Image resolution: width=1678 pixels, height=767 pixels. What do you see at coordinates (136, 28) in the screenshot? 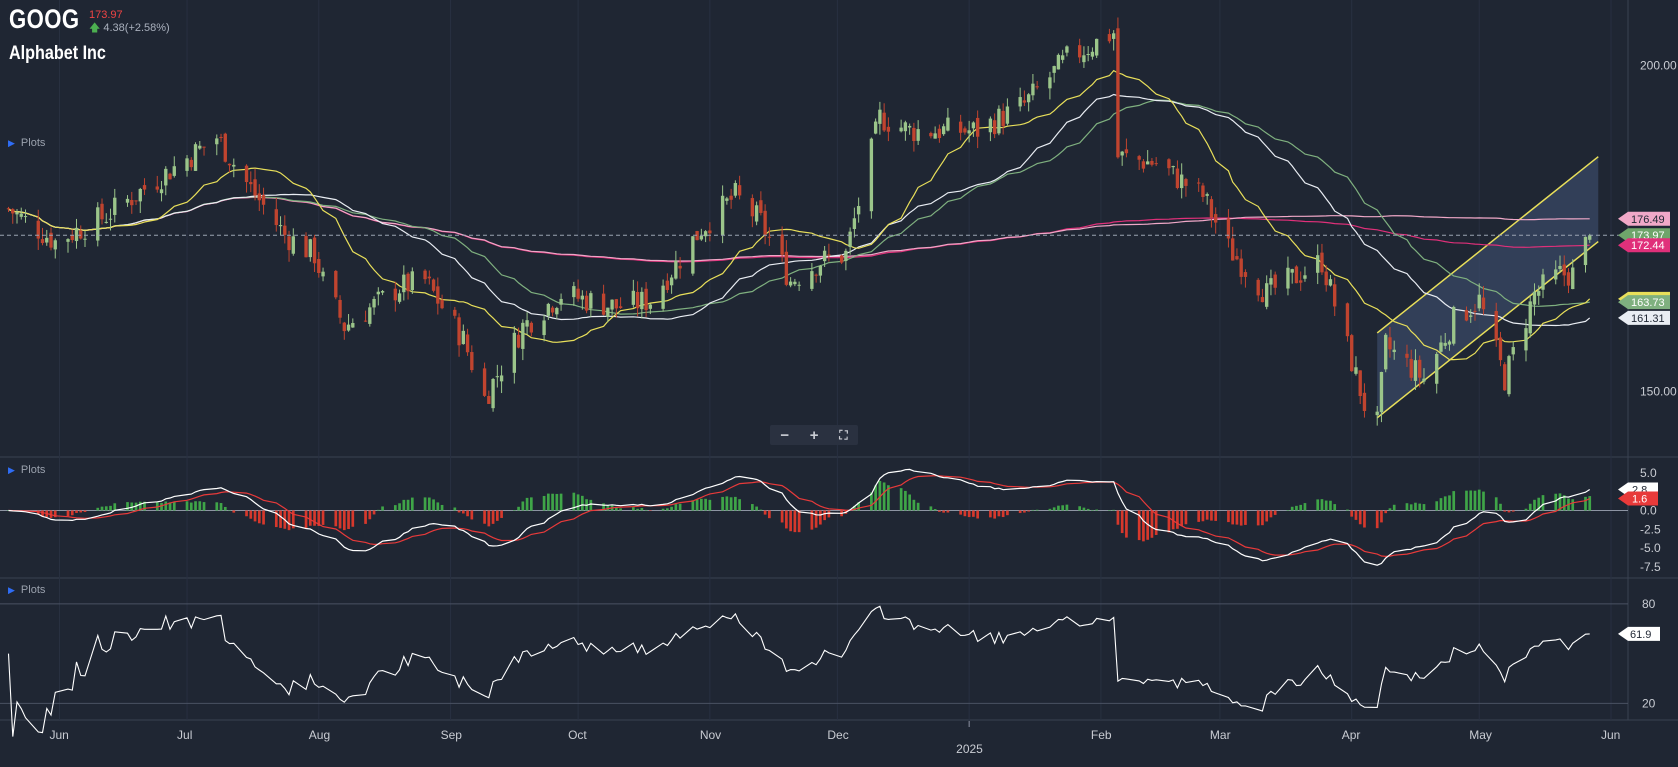
I see `price-change: 4.38(+2.58%)` at bounding box center [136, 28].